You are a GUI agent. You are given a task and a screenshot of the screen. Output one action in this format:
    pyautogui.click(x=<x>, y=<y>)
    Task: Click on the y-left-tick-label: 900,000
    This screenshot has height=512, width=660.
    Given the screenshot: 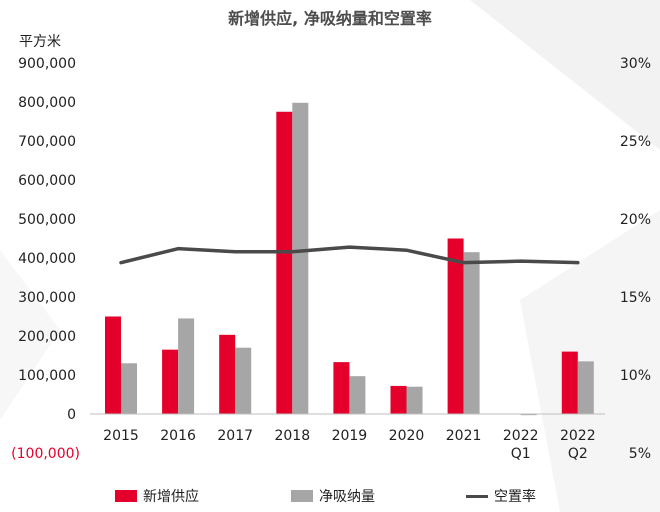 What is the action you would take?
    pyautogui.click(x=47, y=64)
    